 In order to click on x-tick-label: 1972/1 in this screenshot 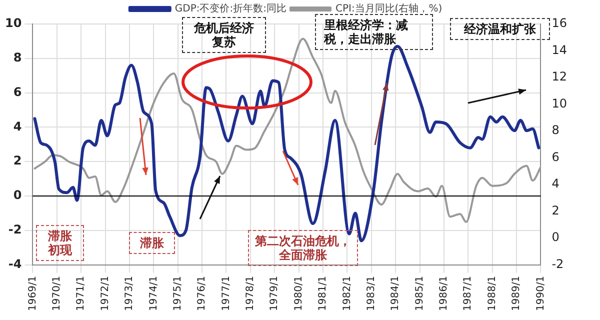, I will do `click(105, 294)`.